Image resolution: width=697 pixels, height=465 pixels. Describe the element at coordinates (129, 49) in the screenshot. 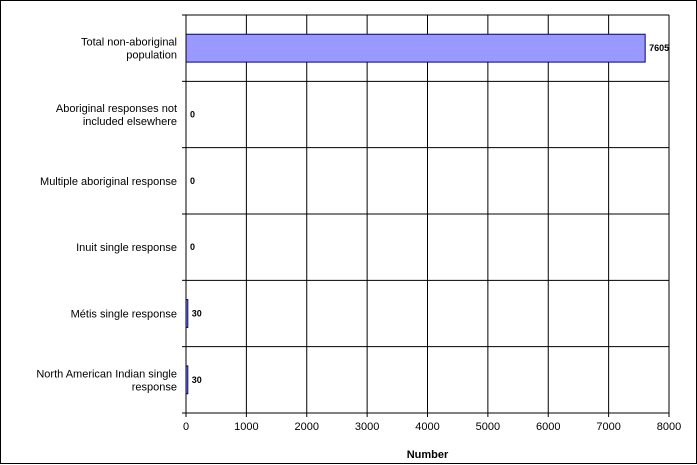

I see `category-label: Total non-aboriginal population` at that location.